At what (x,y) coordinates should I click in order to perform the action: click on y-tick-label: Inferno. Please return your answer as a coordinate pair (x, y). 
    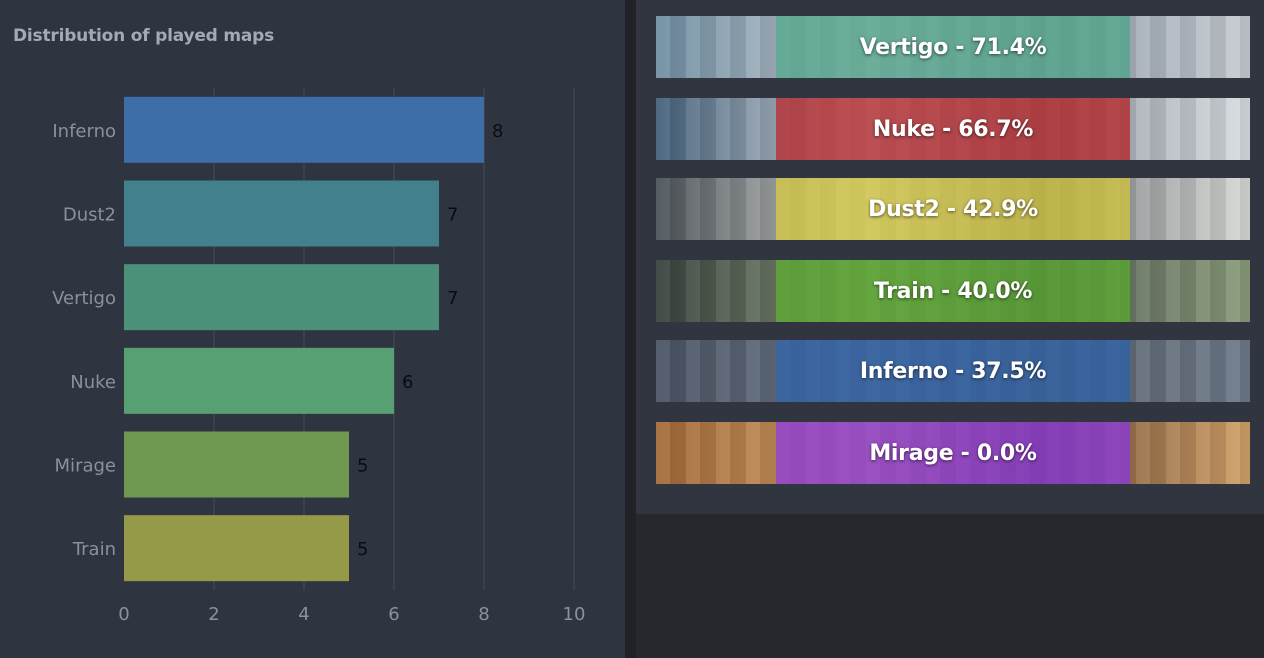
    Looking at the image, I should click on (84, 131).